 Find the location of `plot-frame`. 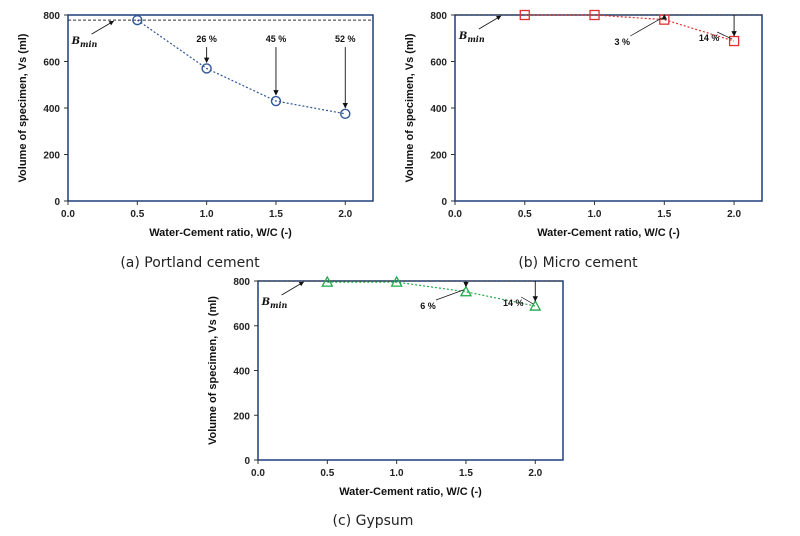

plot-frame is located at coordinates (220, 108).